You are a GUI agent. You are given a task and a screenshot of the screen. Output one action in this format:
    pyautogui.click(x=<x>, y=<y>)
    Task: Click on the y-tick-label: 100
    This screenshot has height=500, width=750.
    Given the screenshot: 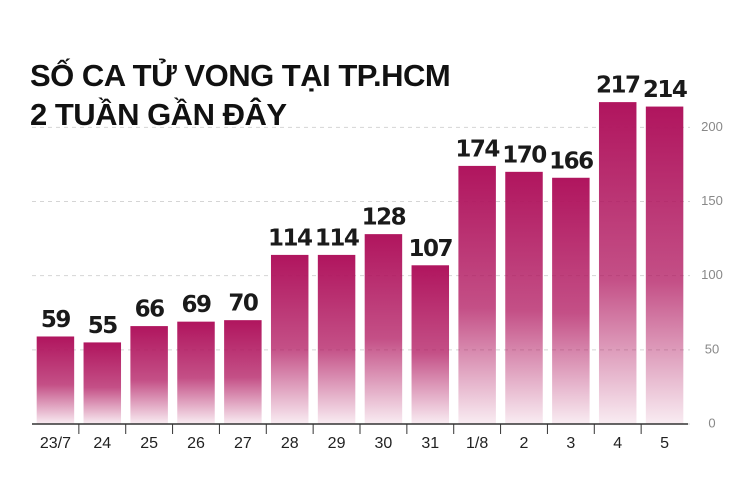 What is the action you would take?
    pyautogui.click(x=712, y=274)
    